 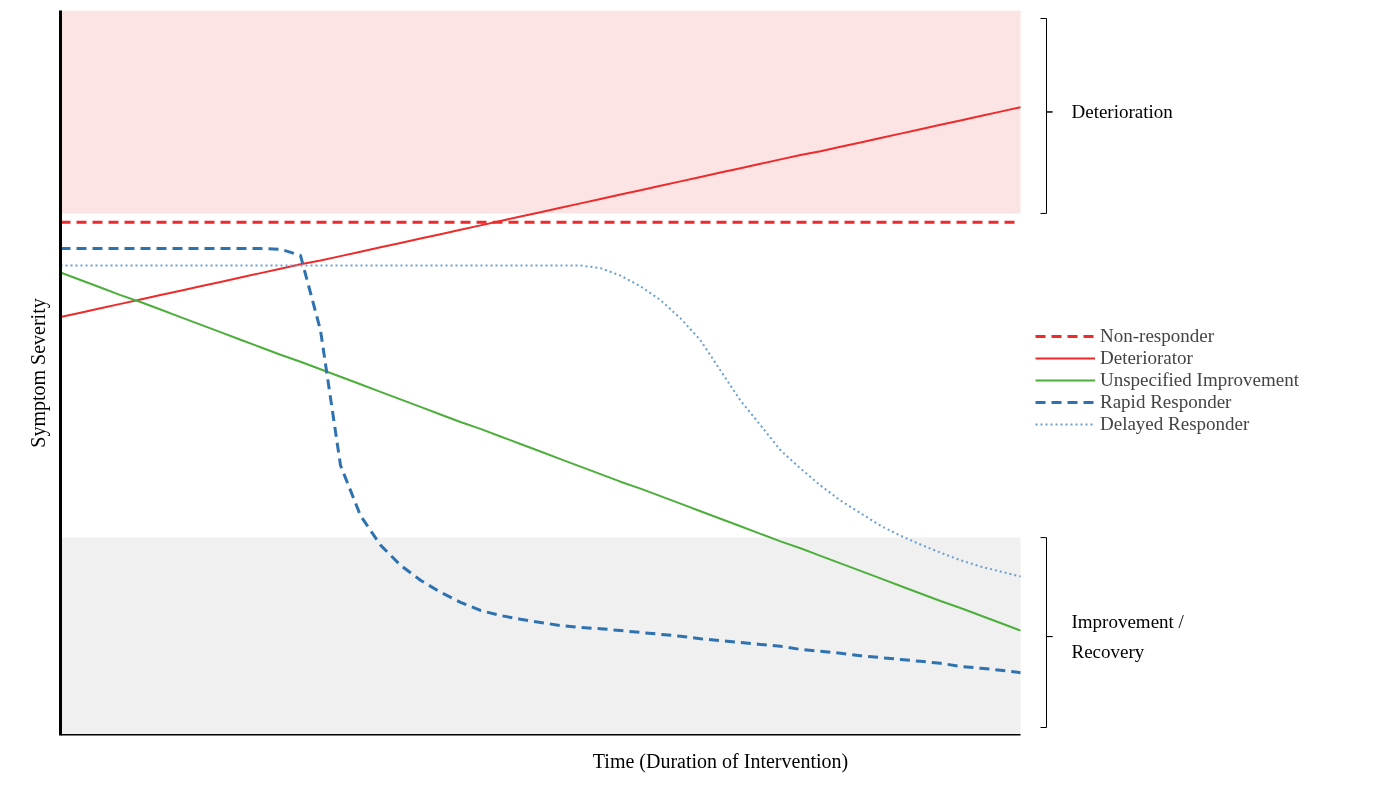 What do you see at coordinates (1128, 636) in the screenshot?
I see `band-label: Improvement / Recovery` at bounding box center [1128, 636].